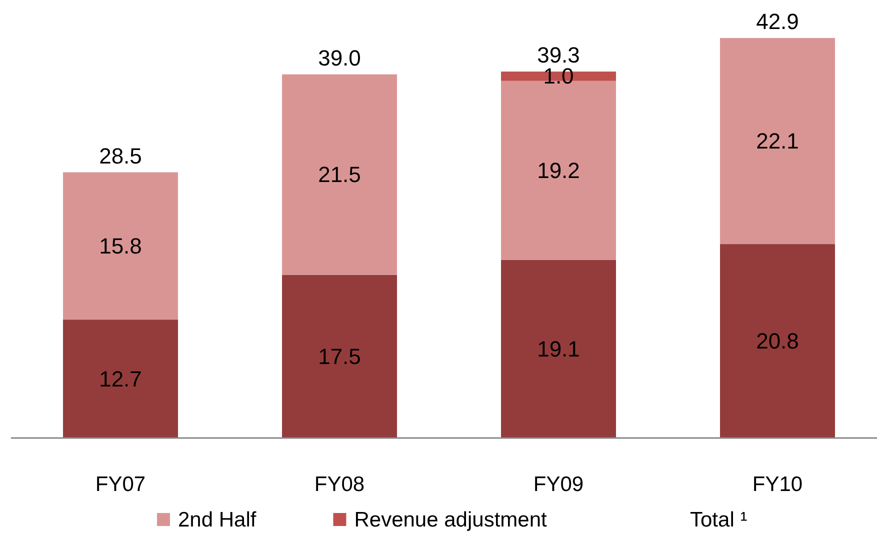  I want to click on text: Total ¹, so click(719, 520).